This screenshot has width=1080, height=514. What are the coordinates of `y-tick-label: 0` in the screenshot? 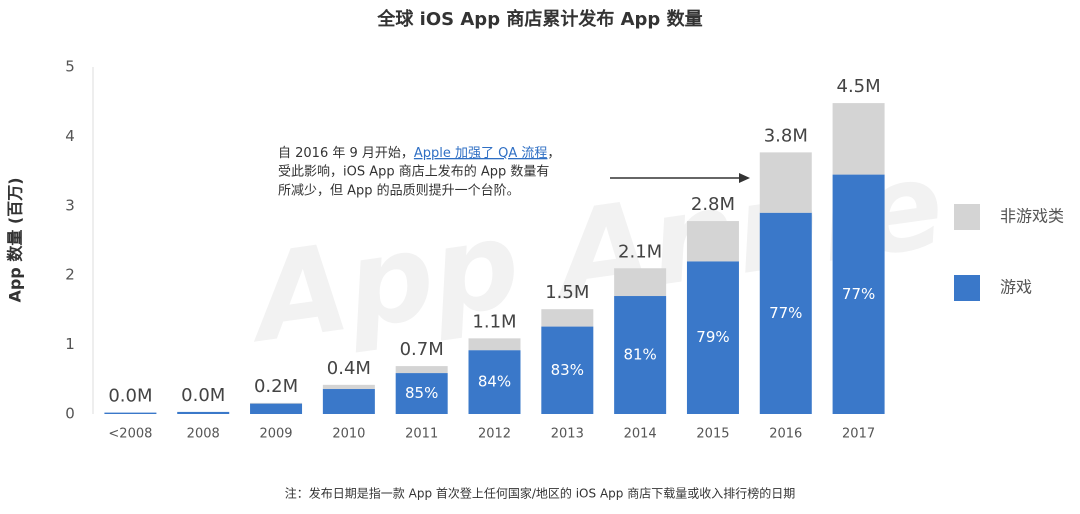 It's located at (70, 414).